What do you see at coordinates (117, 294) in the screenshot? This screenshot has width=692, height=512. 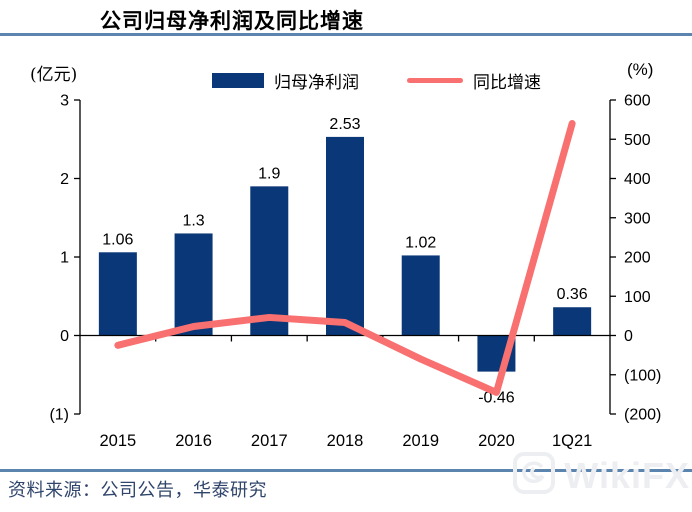 I see `bar-2015` at bounding box center [117, 294].